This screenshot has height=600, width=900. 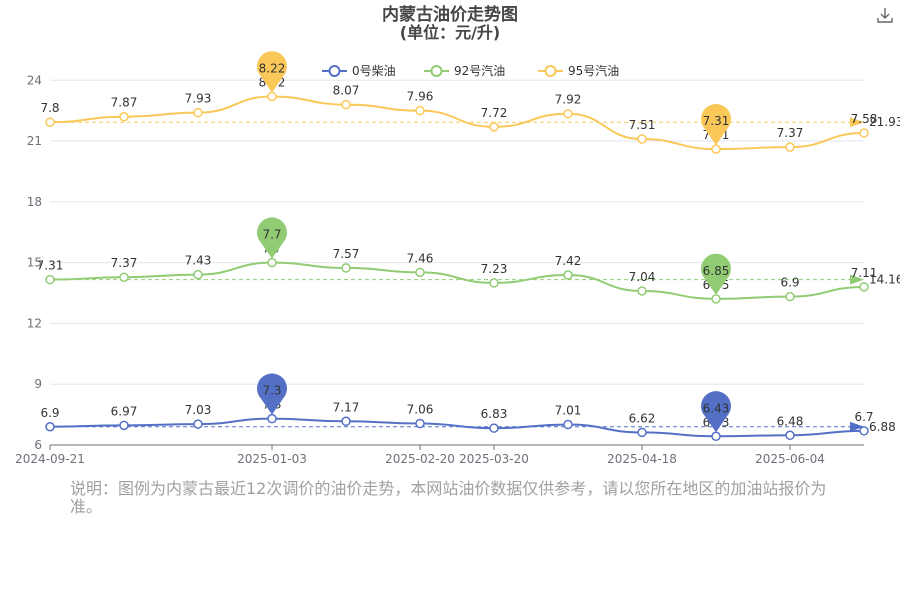 What do you see at coordinates (790, 421) in the screenshot?
I see `data-label: 6.48` at bounding box center [790, 421].